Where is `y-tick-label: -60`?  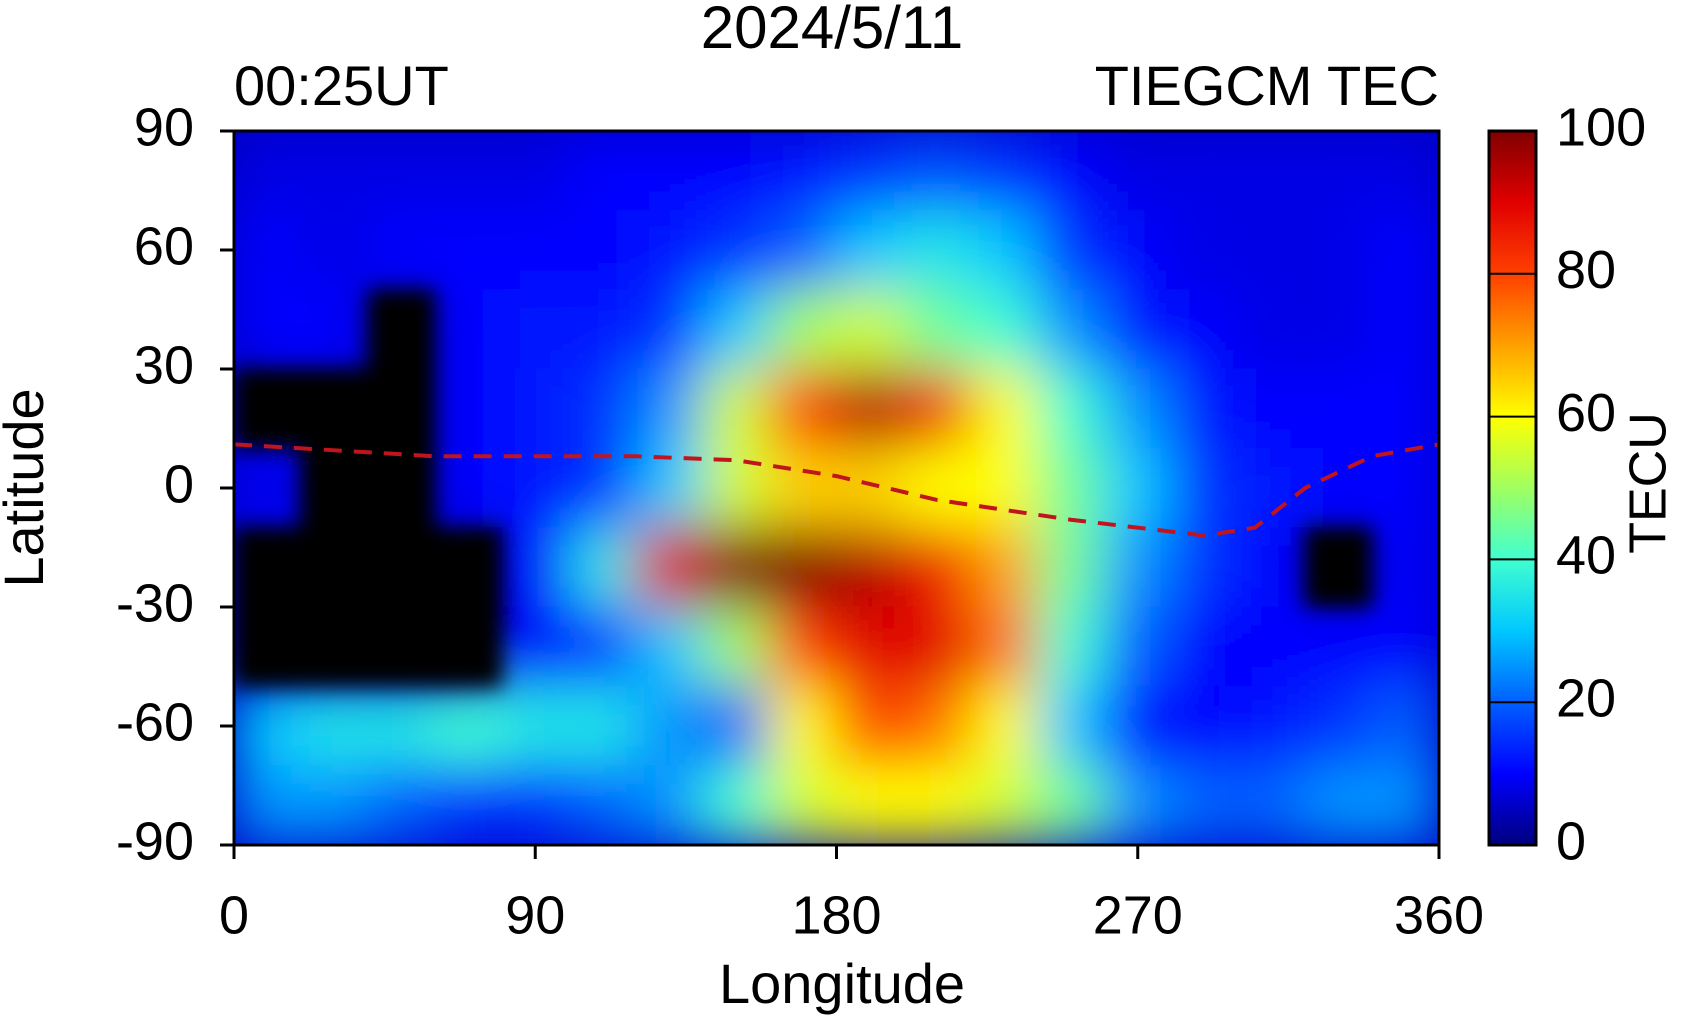 y-tick-label: -60 is located at coordinates (155, 722).